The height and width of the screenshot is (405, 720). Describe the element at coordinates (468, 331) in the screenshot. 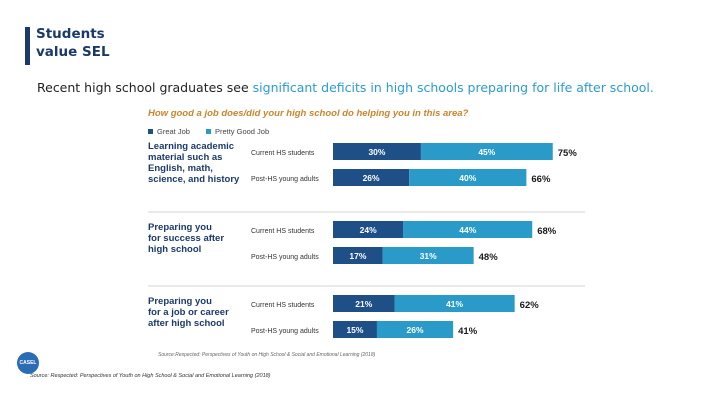

I see `data-label-total: 41%` at that location.